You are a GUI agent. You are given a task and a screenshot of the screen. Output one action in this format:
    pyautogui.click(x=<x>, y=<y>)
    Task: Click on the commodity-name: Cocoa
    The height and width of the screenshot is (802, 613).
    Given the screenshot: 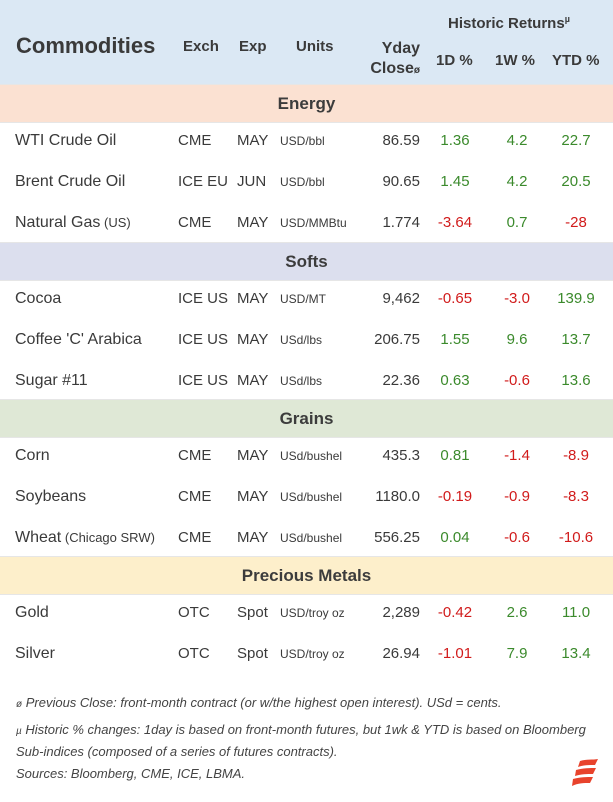 What is the action you would take?
    pyautogui.click(x=38, y=298)
    